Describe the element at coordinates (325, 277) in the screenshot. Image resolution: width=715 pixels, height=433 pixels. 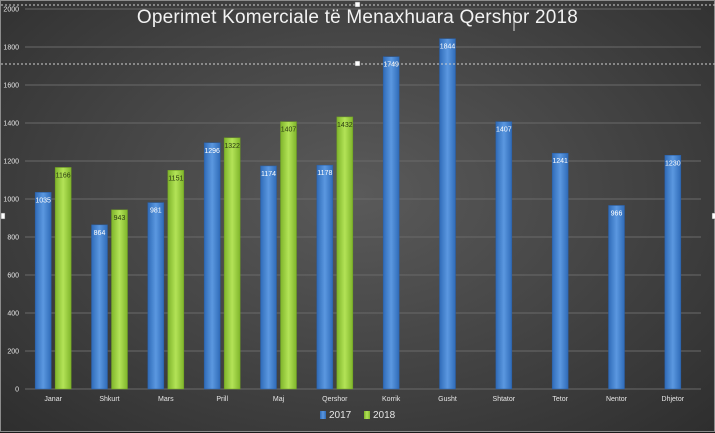
I see `bar-2017-qershor` at that location.